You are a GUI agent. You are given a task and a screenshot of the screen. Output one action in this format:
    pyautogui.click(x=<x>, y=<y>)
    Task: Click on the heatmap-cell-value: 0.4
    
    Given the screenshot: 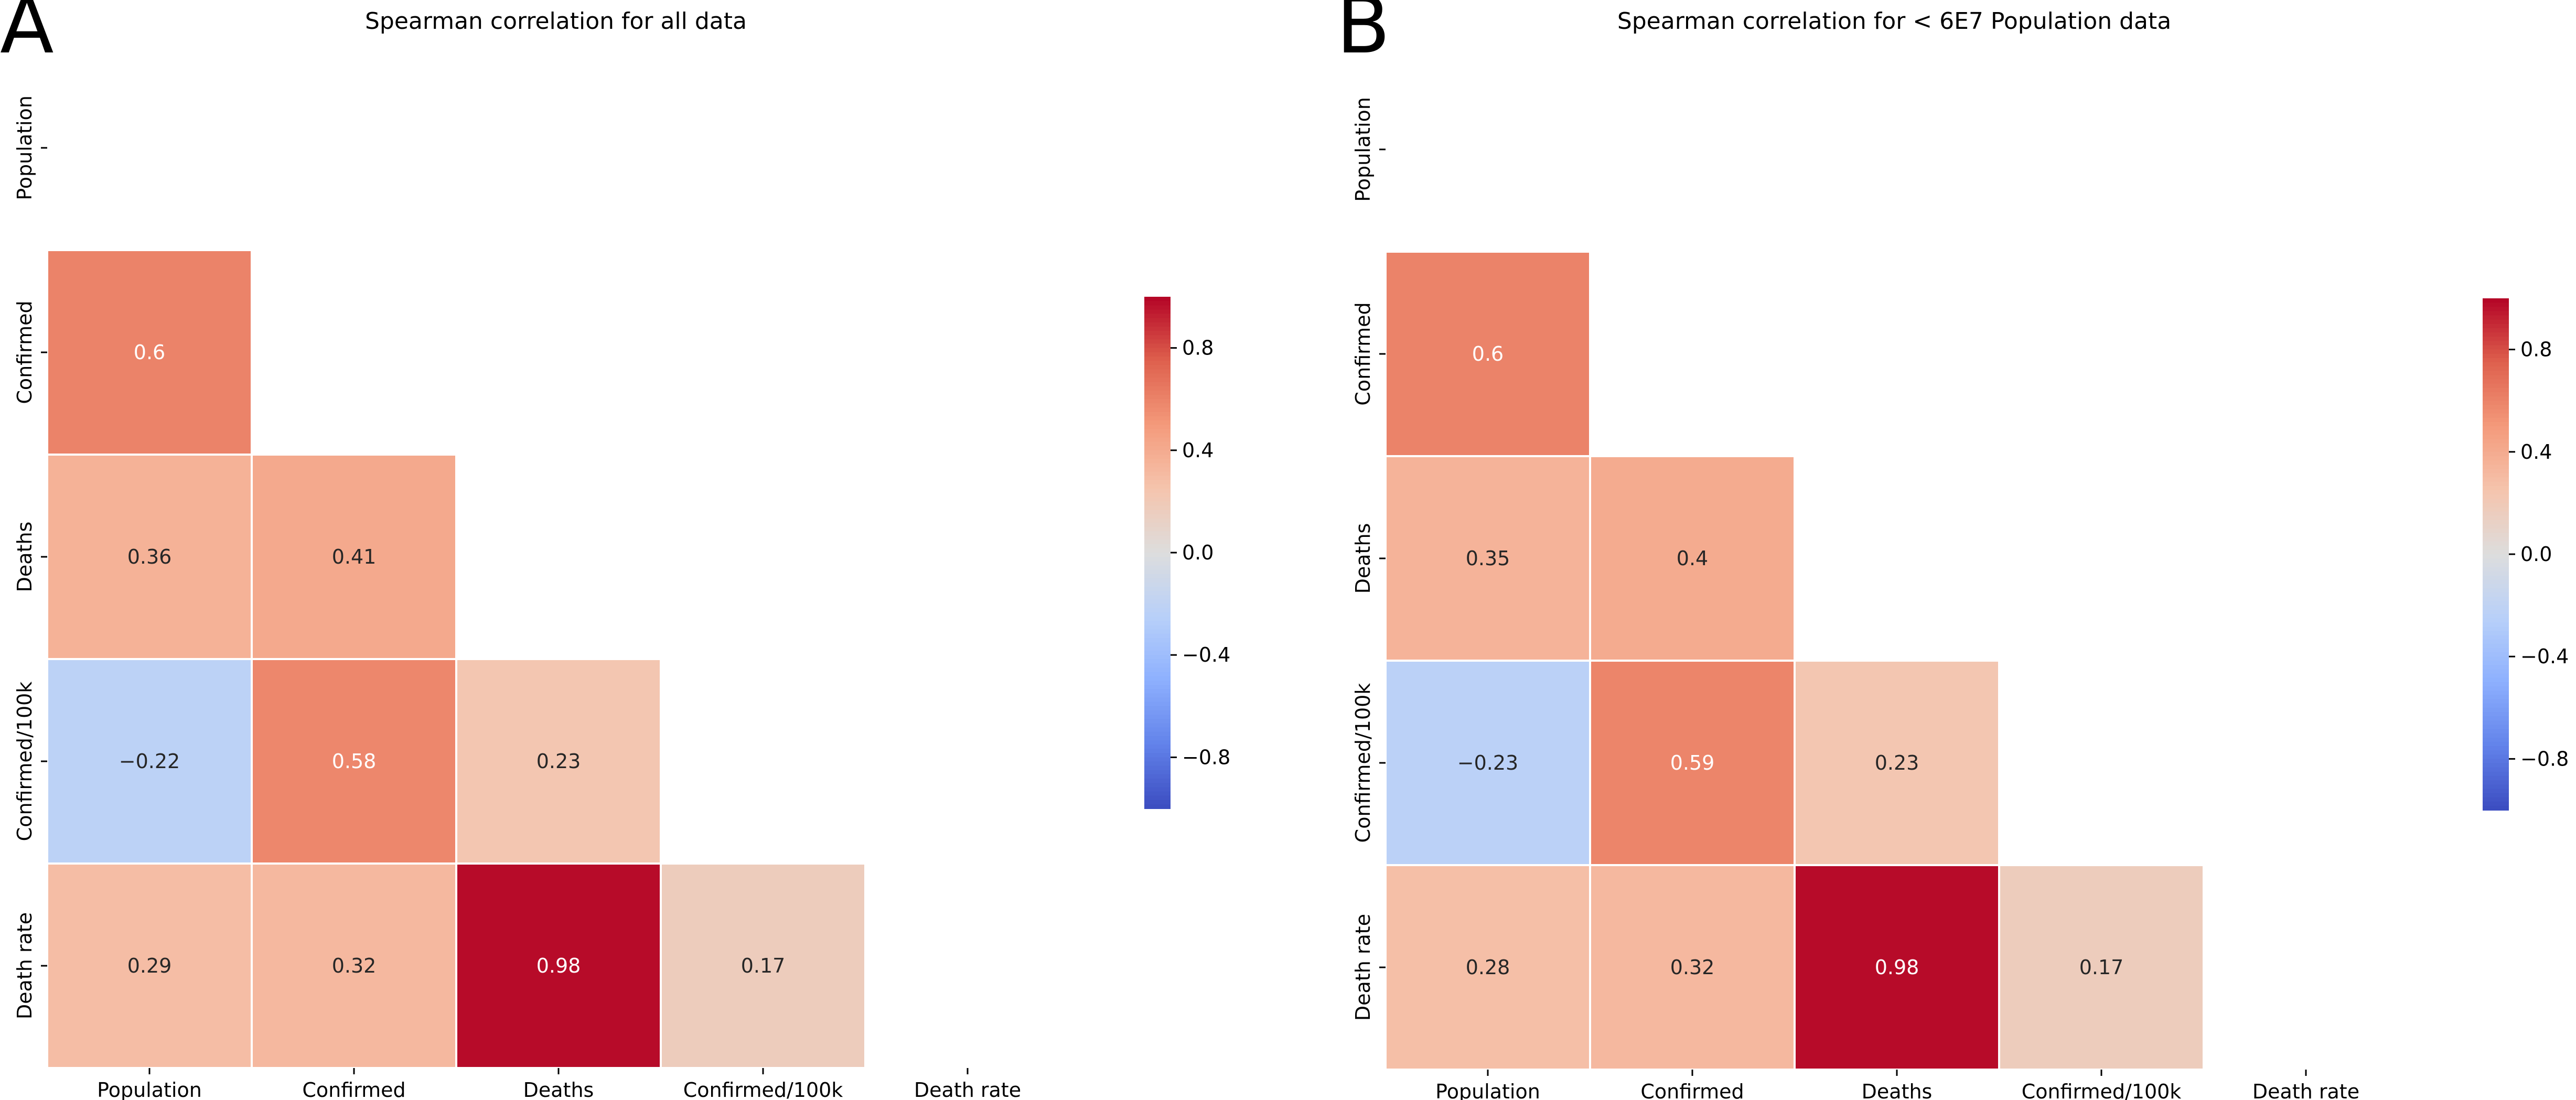 What is the action you would take?
    pyautogui.click(x=1692, y=558)
    